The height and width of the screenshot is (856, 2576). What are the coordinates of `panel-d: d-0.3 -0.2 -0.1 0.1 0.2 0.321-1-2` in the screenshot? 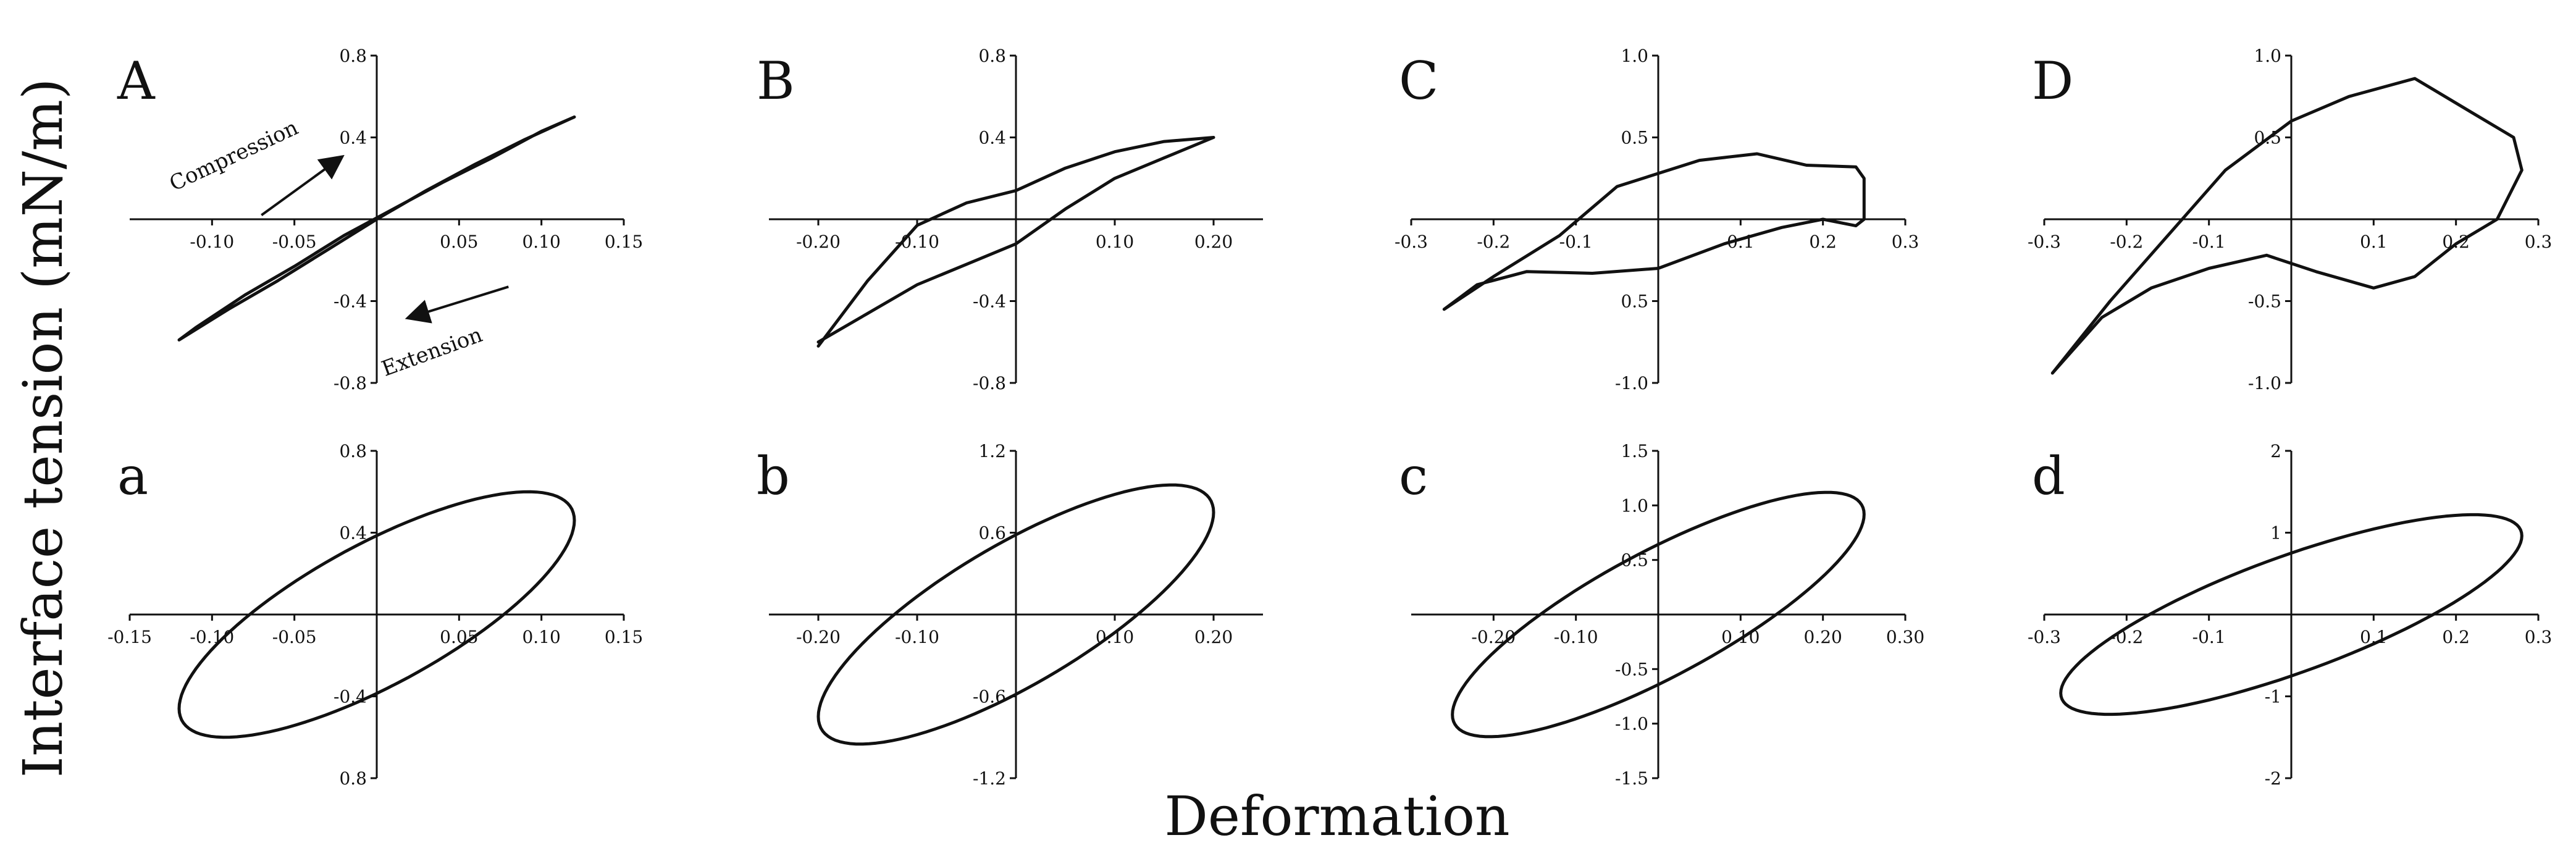 It's located at (2290, 615).